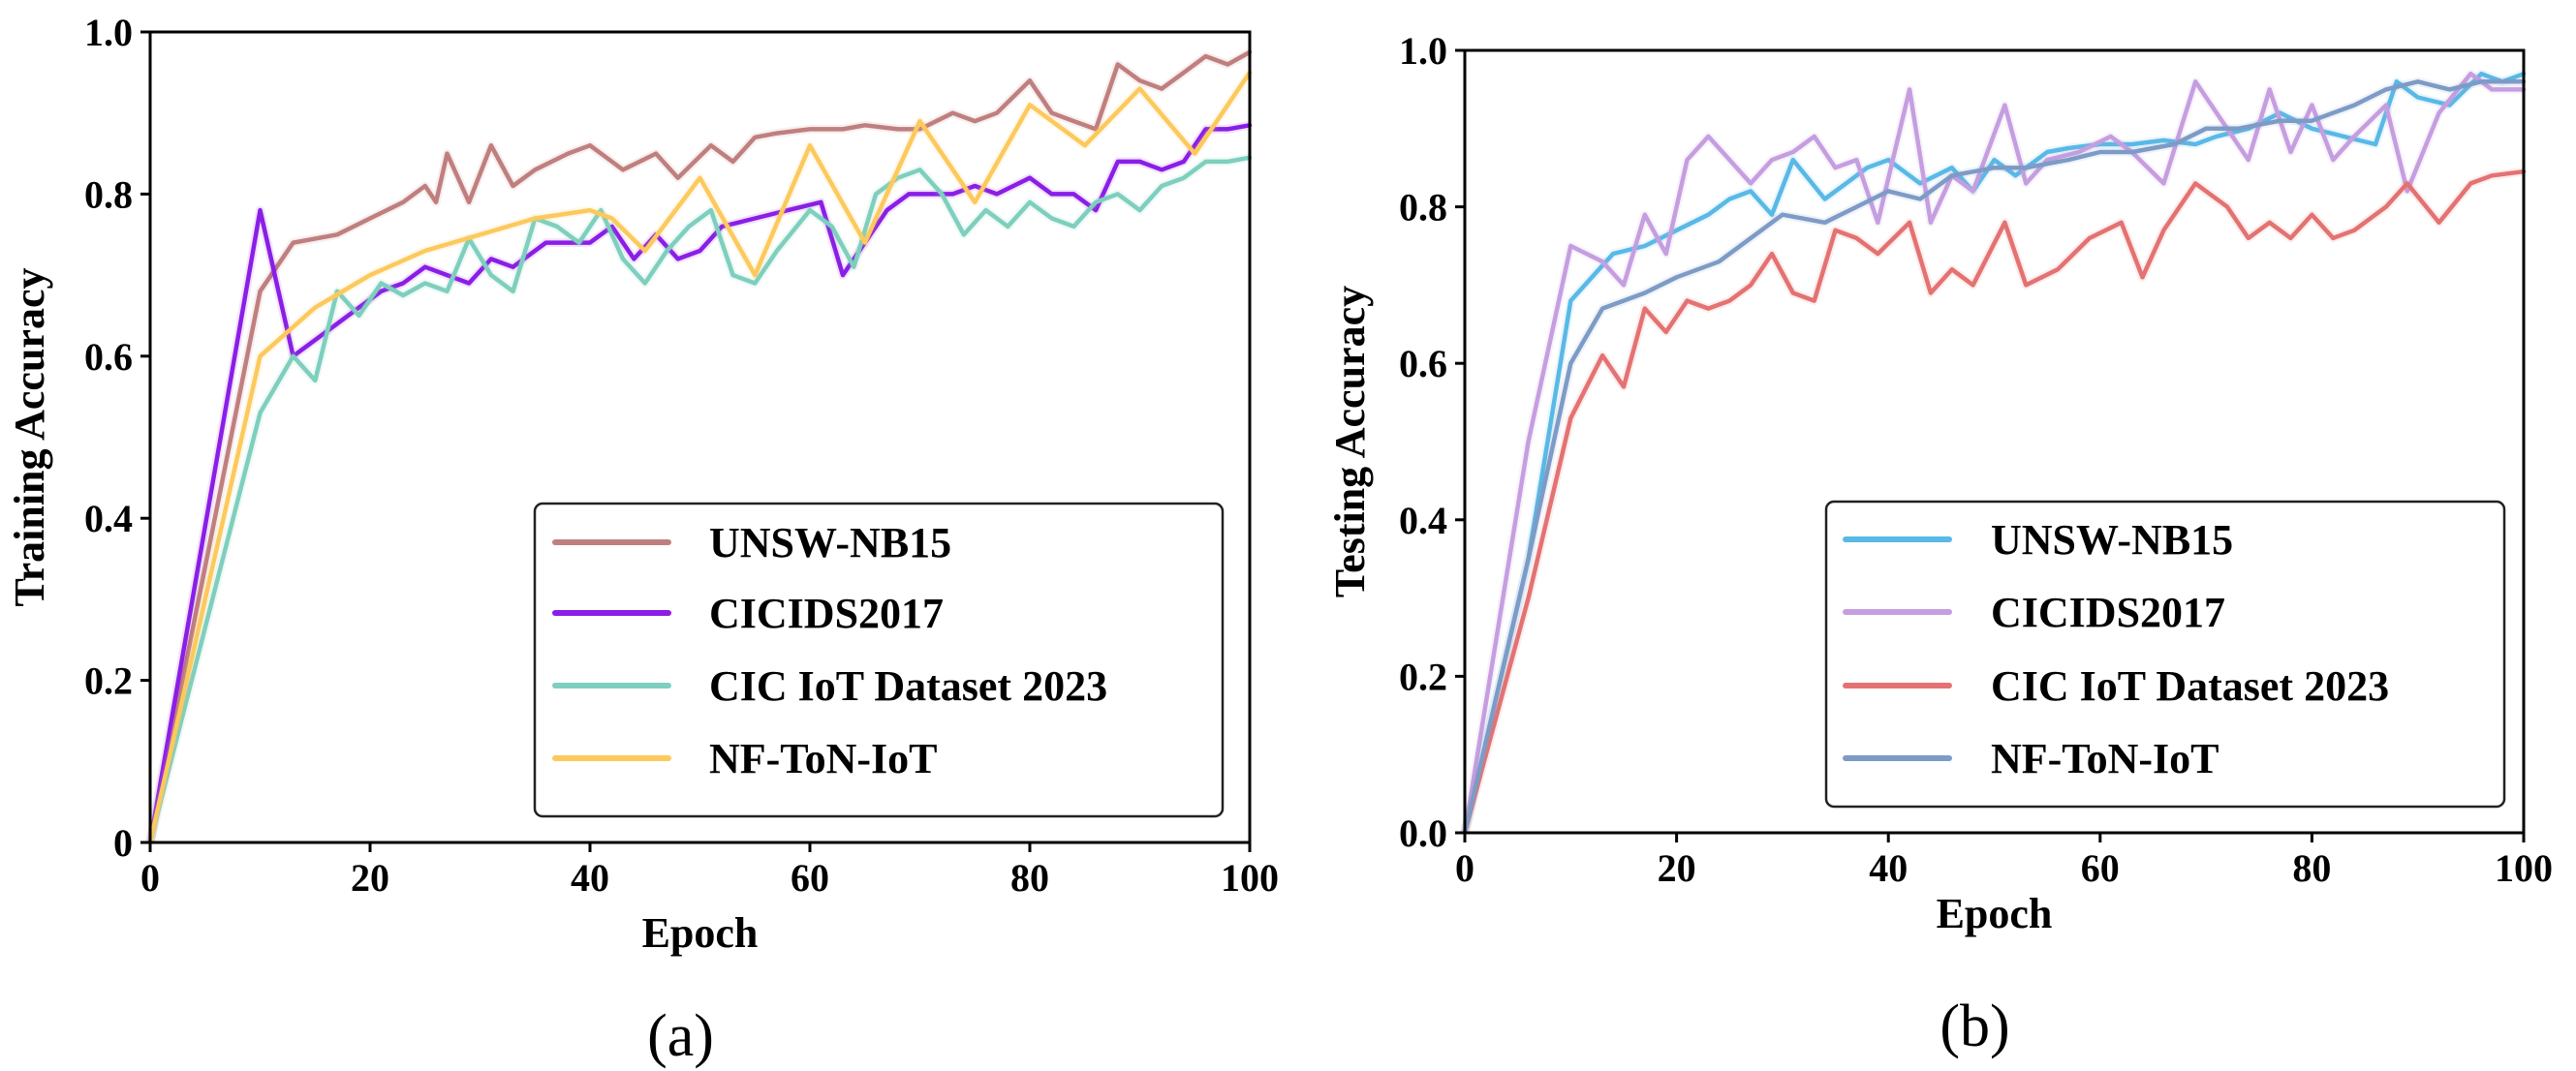 Image resolution: width=2576 pixels, height=1071 pixels. What do you see at coordinates (680, 1036) in the screenshot?
I see `panel-label: (a)` at bounding box center [680, 1036].